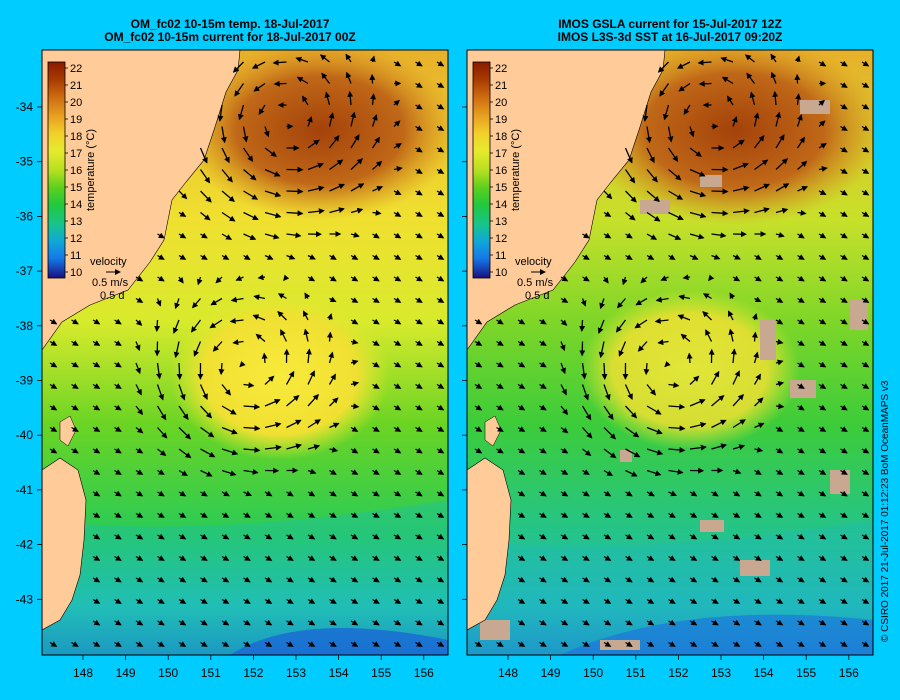 This screenshot has height=700, width=900. I want to click on colorbar-tick-label: 12, so click(76, 239).